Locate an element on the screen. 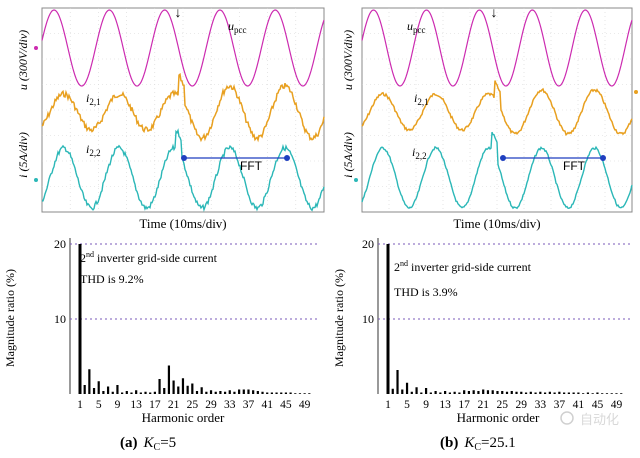 This screenshot has height=458, width=640. scope-ylabel-lower: i (5A/div) is located at coordinates (348, 155).